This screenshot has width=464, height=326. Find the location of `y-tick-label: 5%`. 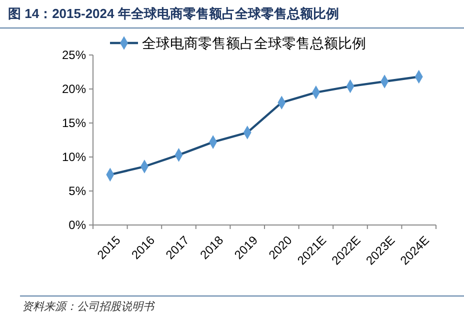

y-tick-label: 5% is located at coordinates (77, 191).